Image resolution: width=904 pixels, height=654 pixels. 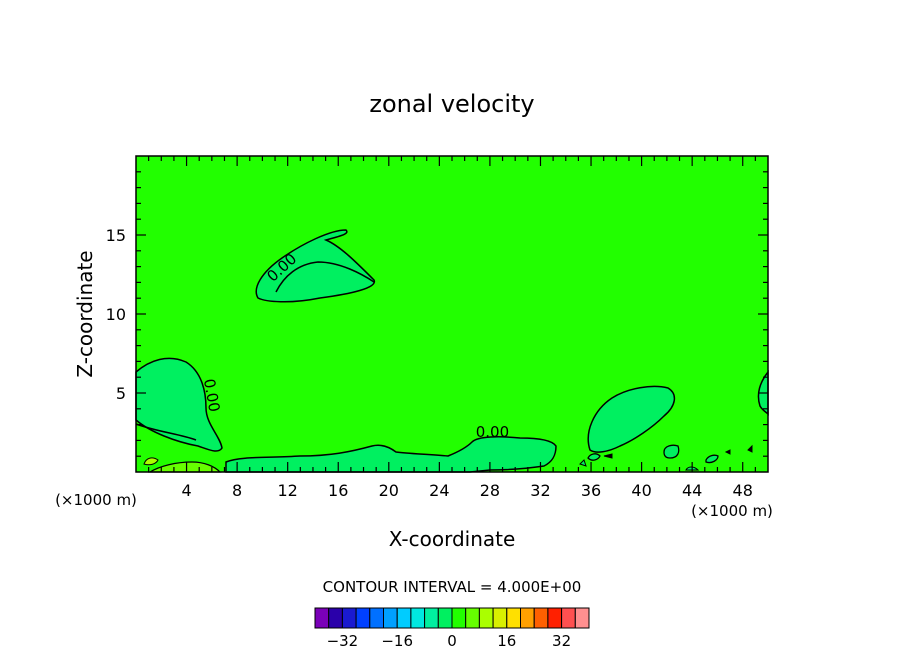 I want to click on y-tick-label: 10, so click(x=116, y=314).